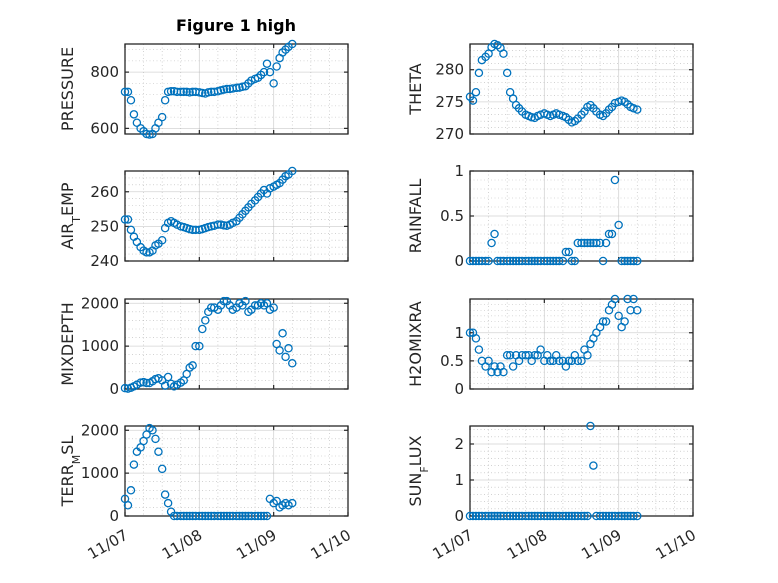  Describe the element at coordinates (206, 492) in the screenshot. I see `subplot-terr-msl: 0 1000 2000 11/07 11/08 11/09 11/10 TERRMSL` at that location.